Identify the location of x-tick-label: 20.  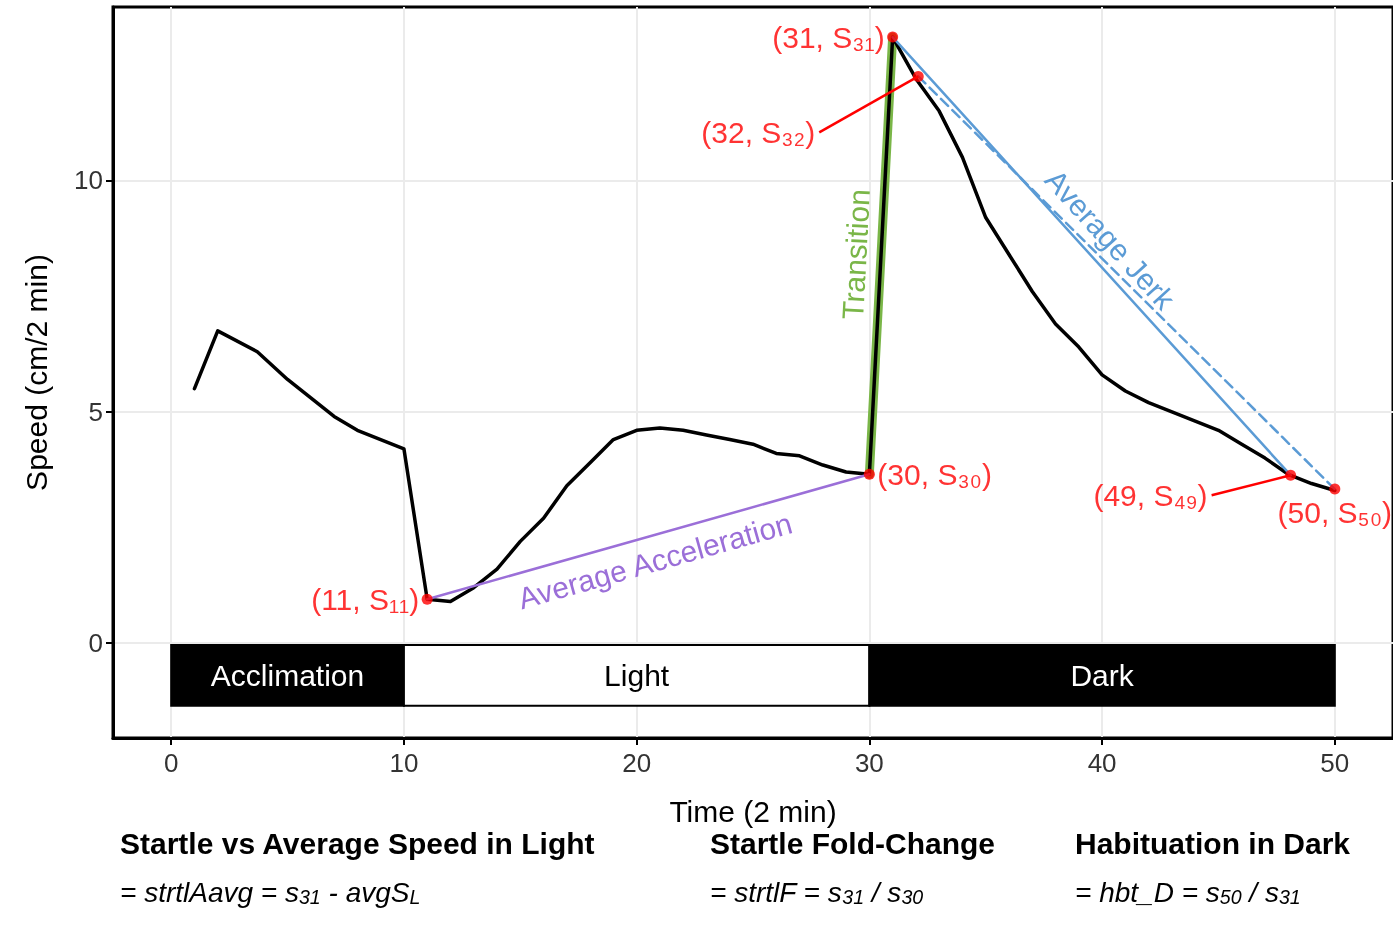
(637, 763).